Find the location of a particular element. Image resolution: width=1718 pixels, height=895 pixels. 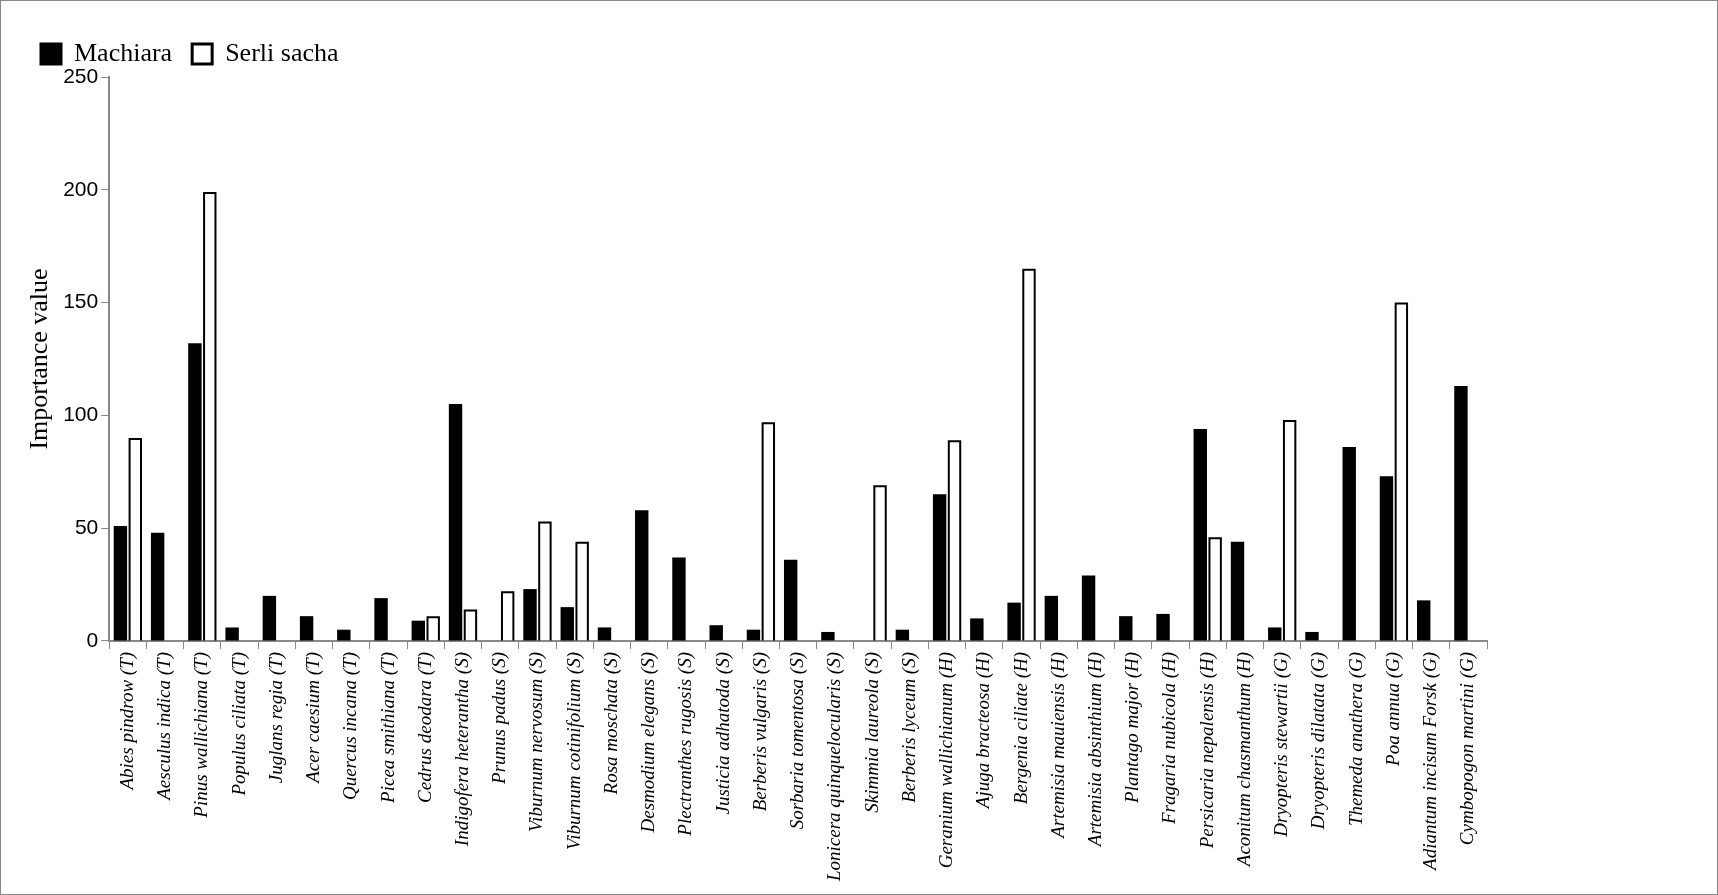

x-tick-label: Plantago major (H) is located at coordinates (1132, 727).